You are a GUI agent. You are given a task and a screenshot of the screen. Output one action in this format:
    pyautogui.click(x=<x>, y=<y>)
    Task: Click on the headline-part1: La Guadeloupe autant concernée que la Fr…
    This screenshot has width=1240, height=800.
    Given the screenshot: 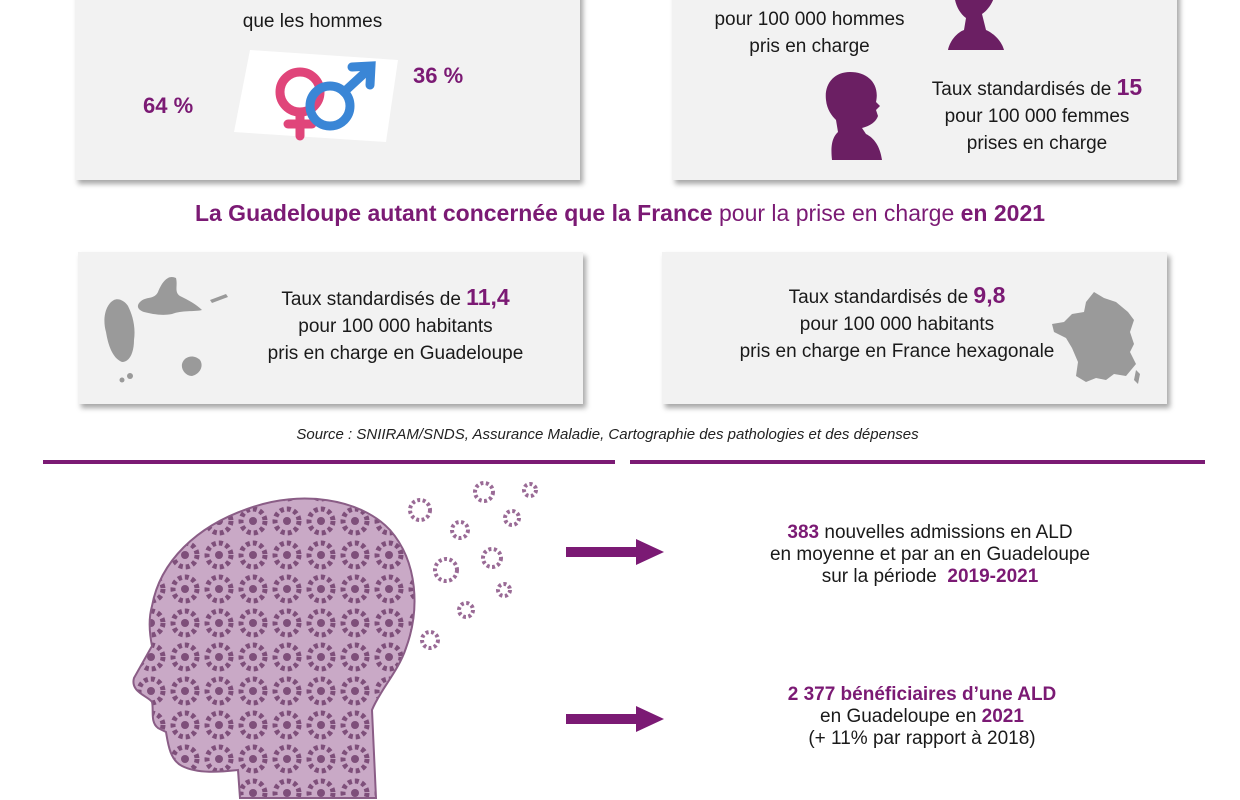 What is the action you would take?
    pyautogui.click(x=453, y=213)
    